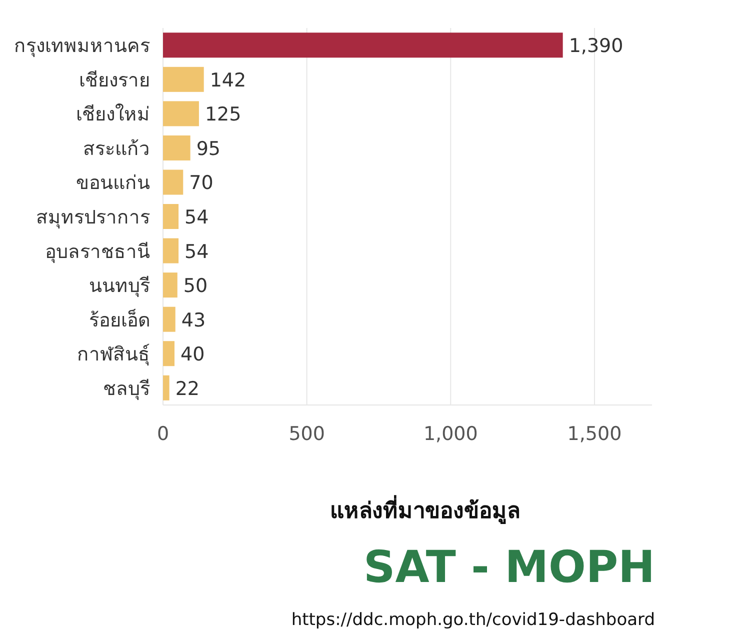 This screenshot has width=745, height=644. What do you see at coordinates (93, 218) in the screenshot?
I see `y-tick-label: สมุทรปราการ` at bounding box center [93, 218].